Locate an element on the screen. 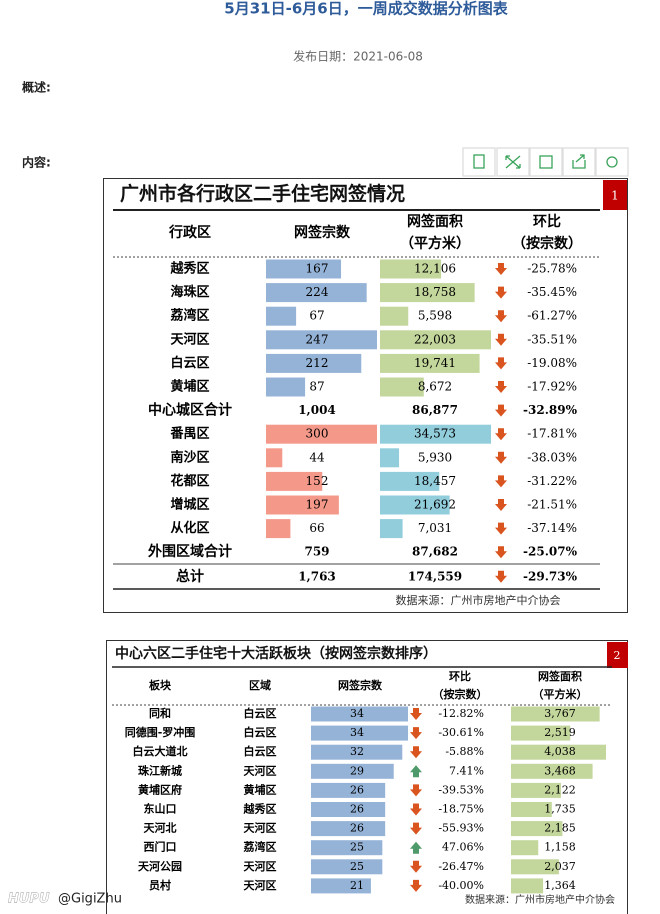 Image resolution: width=660 pixels, height=914 pixels. district: 白云区 is located at coordinates (260, 751).